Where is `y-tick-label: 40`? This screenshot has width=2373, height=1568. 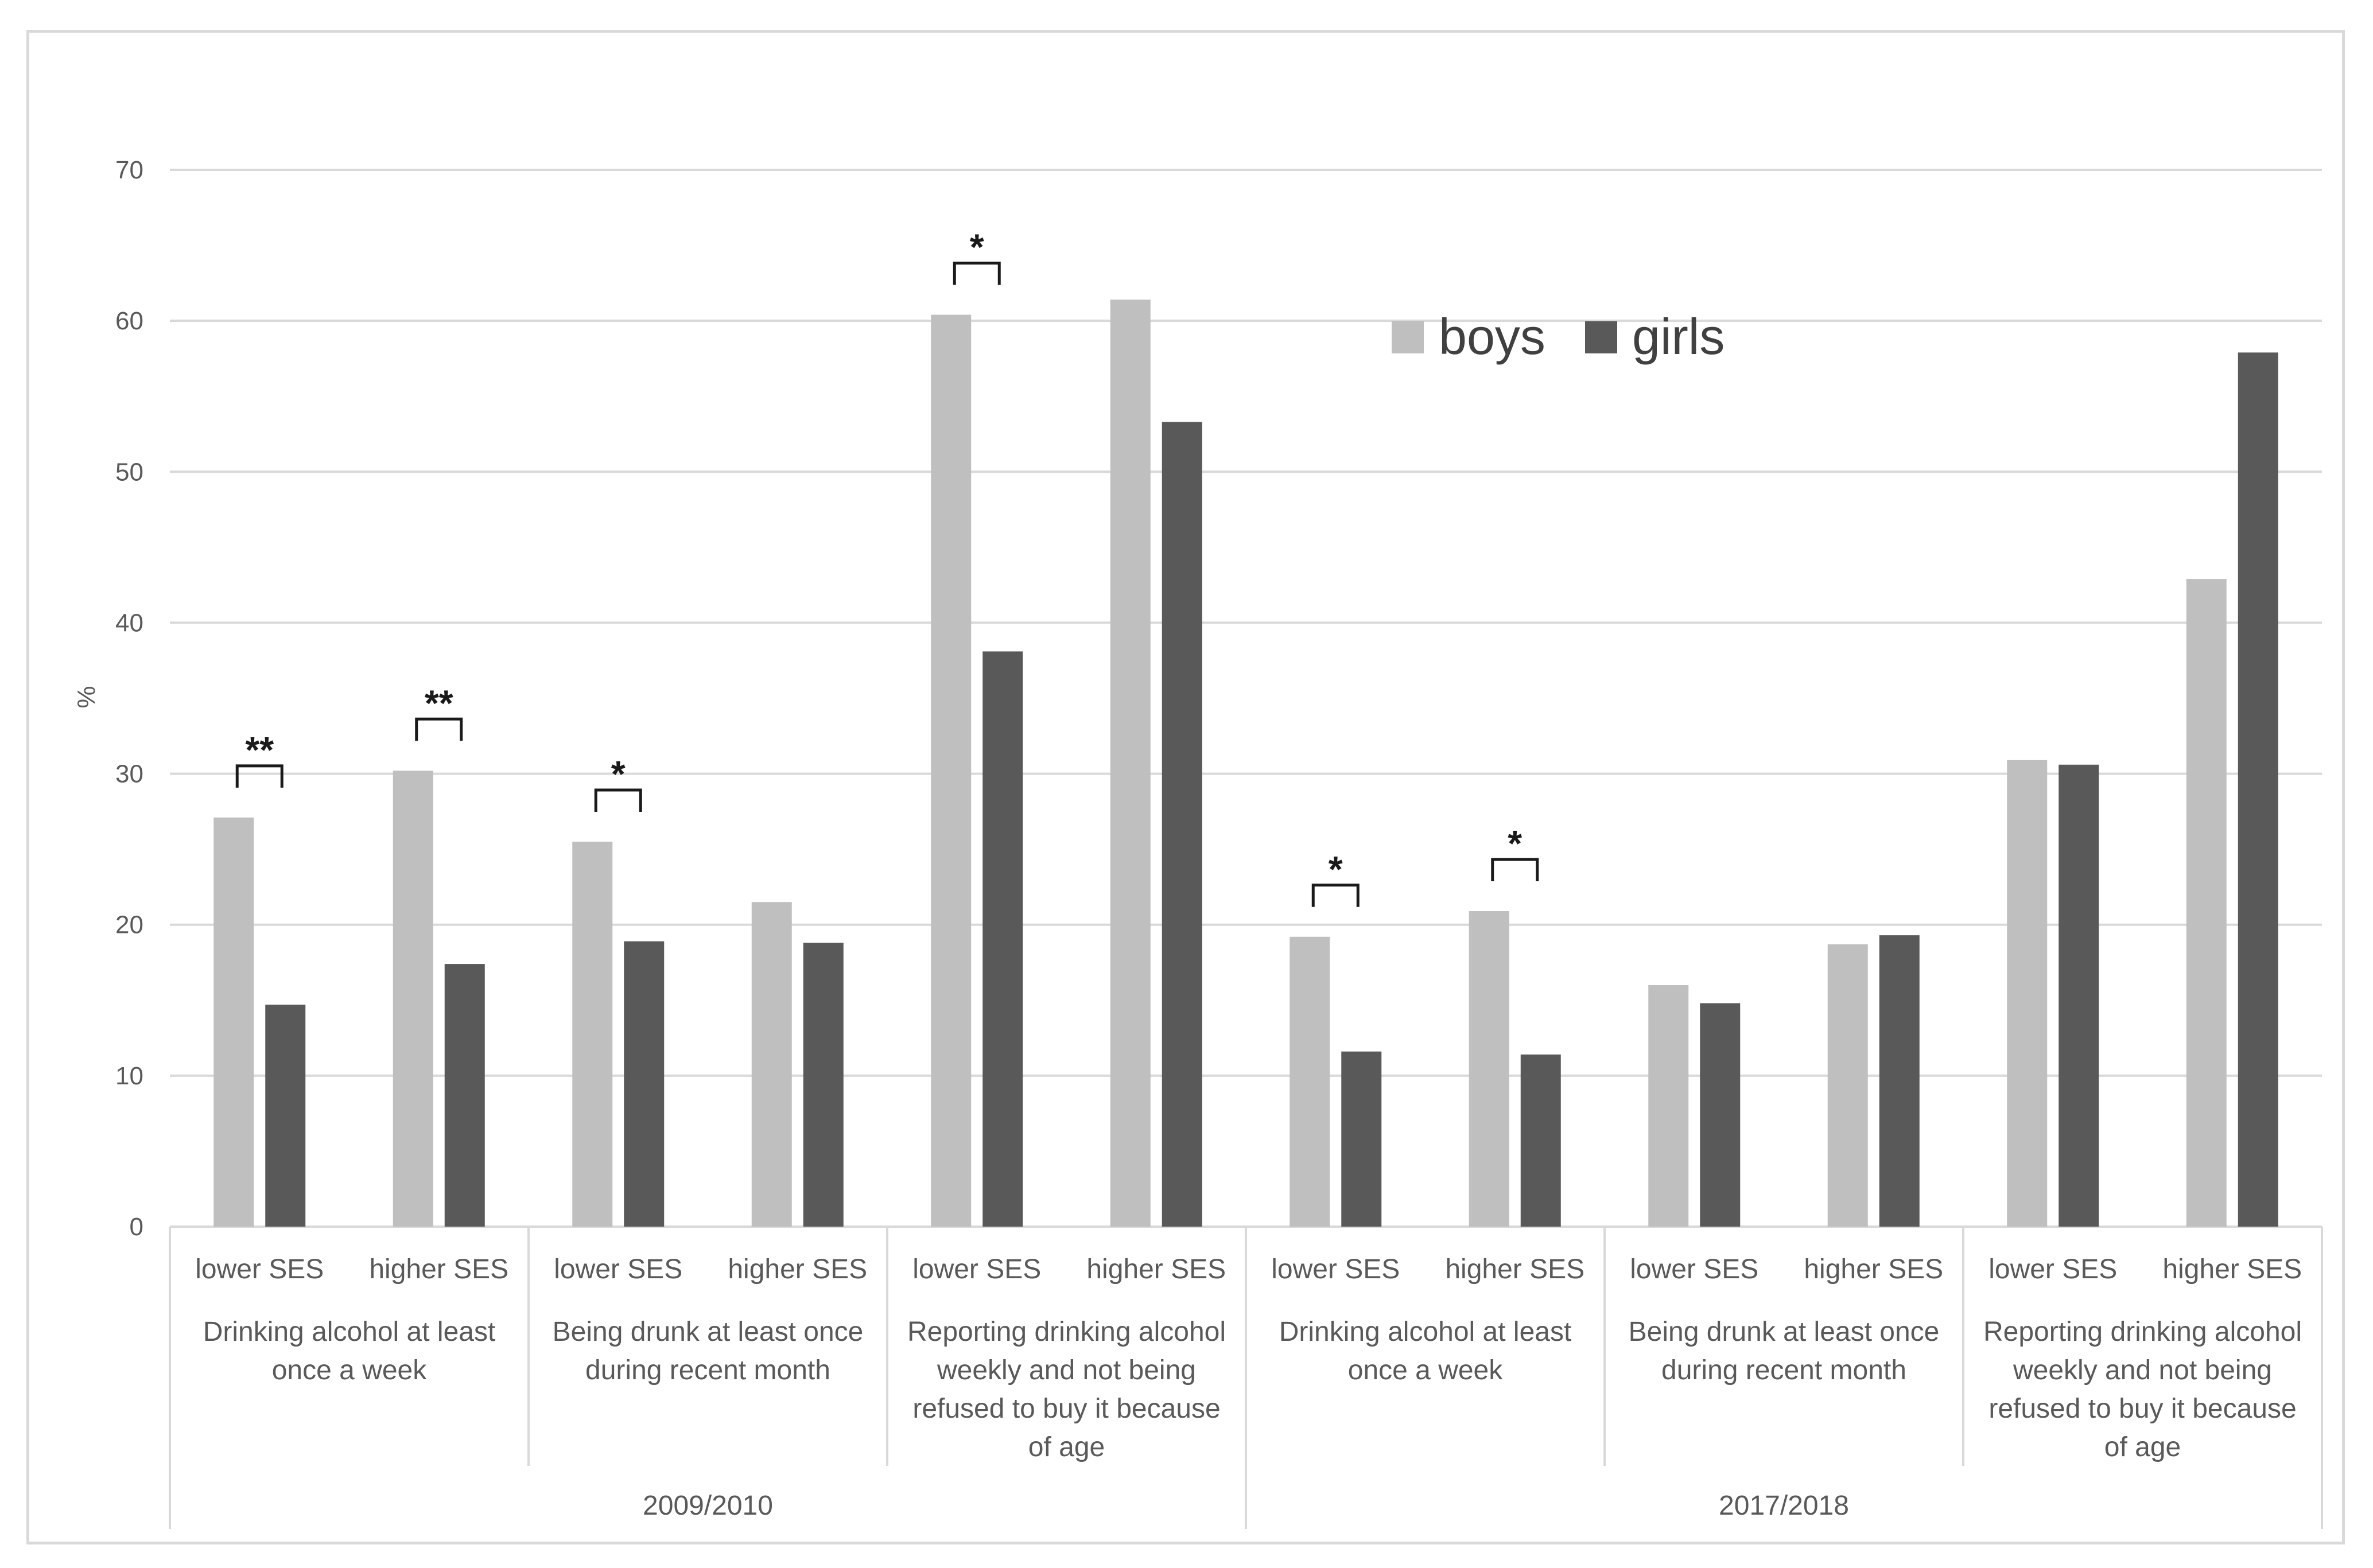
y-tick-label: 40 is located at coordinates (129, 623).